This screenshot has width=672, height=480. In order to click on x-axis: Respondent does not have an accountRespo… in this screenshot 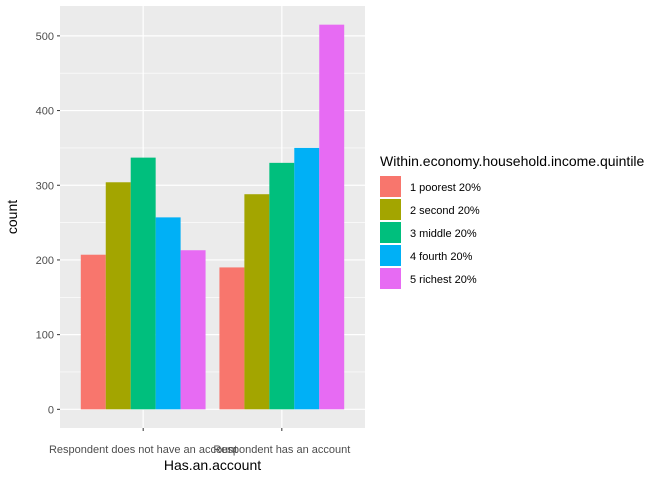, I will do `click(199, 442)`.